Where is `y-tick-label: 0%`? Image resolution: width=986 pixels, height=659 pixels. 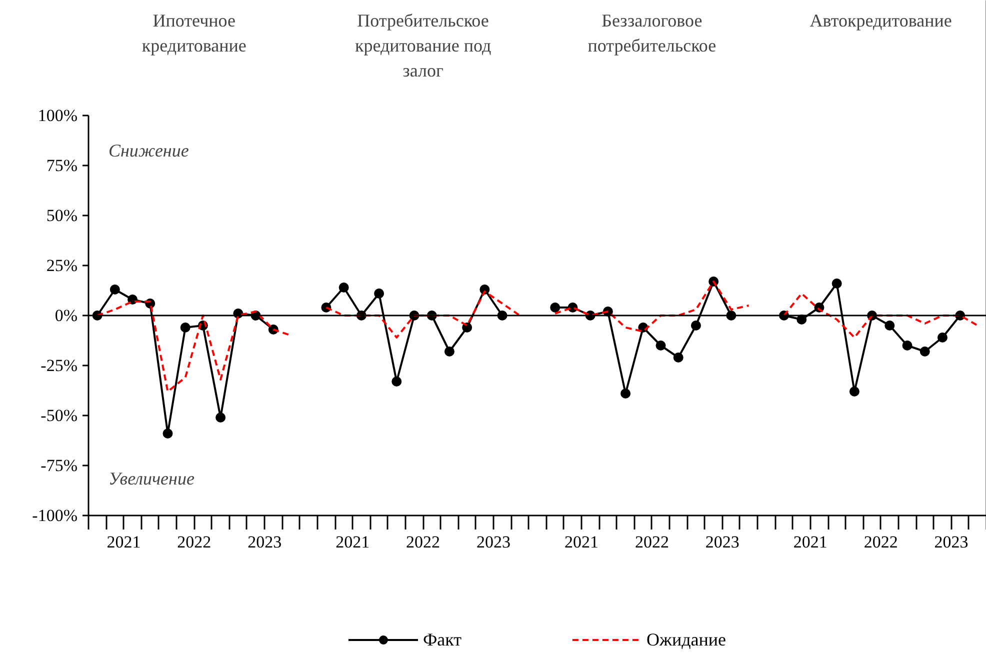
y-tick-label: 0% is located at coordinates (66, 315).